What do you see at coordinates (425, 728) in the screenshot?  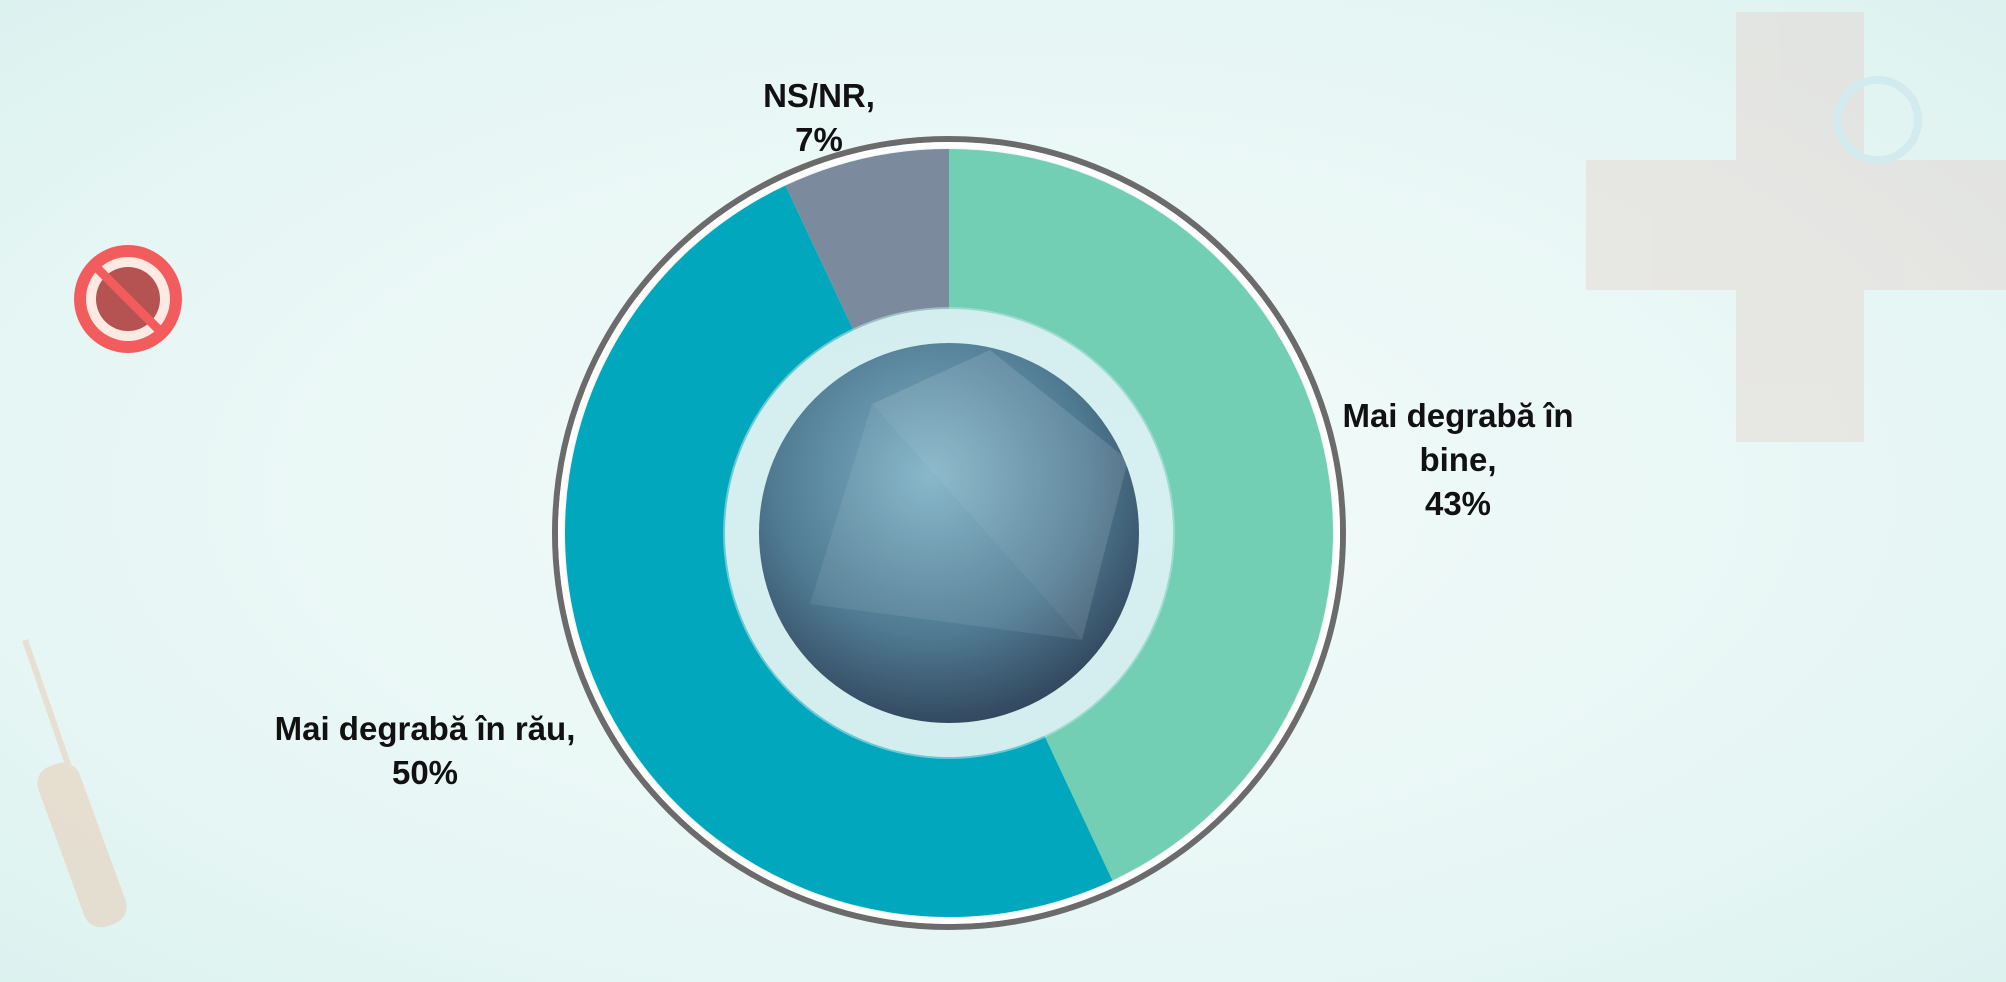 I see `category-label: Mai degrabă în rău,` at bounding box center [425, 728].